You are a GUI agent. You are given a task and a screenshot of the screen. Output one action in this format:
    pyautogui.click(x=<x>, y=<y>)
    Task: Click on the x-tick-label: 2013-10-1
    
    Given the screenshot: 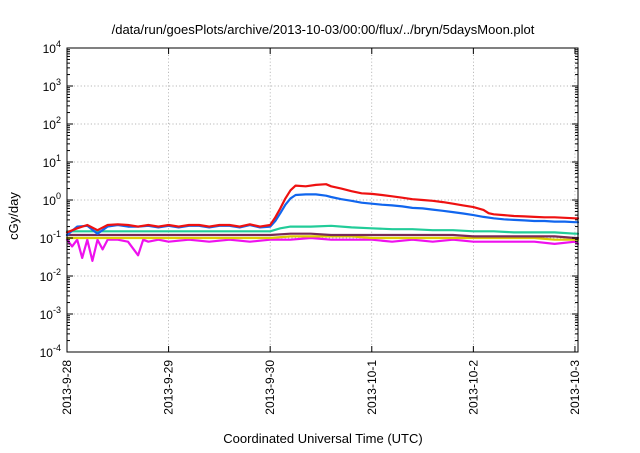 What is the action you would take?
    pyautogui.click(x=372, y=387)
    